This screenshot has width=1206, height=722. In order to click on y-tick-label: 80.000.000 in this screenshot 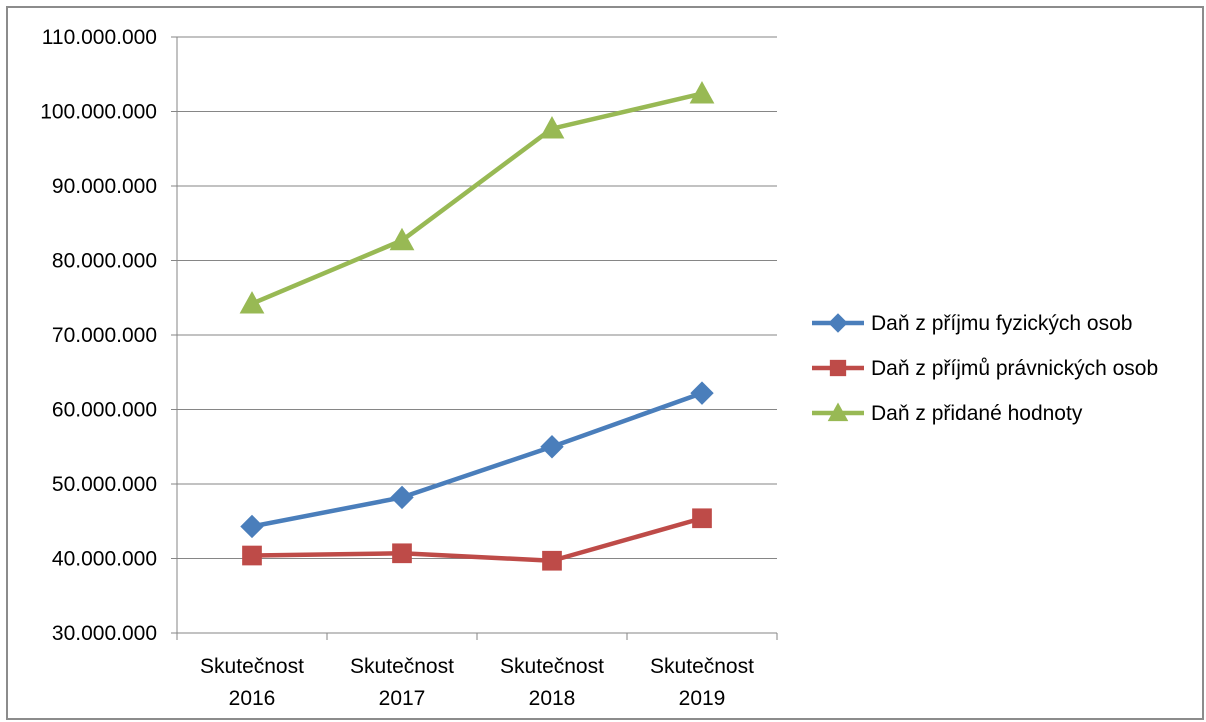, I will do `click(104, 261)`.